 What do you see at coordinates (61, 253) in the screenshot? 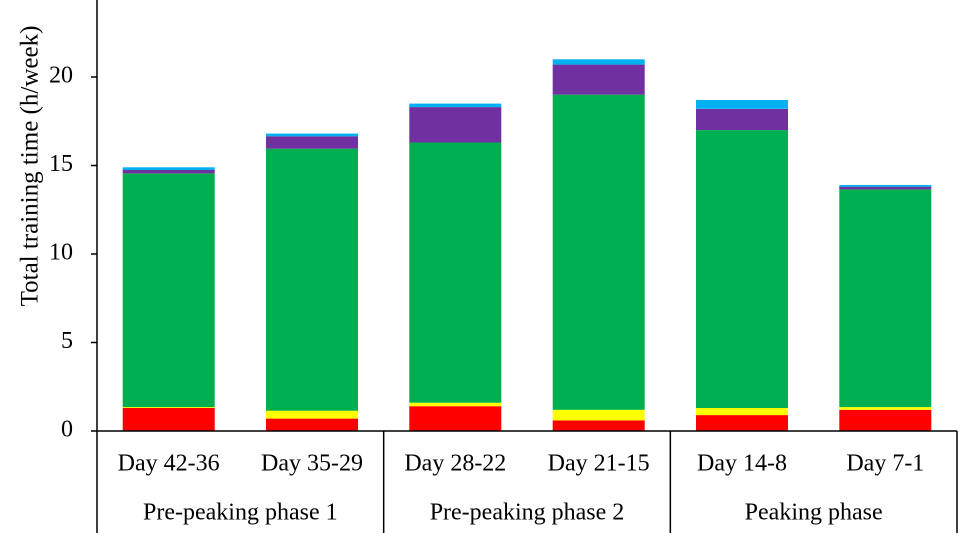
I see `y-tick-label: 10` at bounding box center [61, 253].